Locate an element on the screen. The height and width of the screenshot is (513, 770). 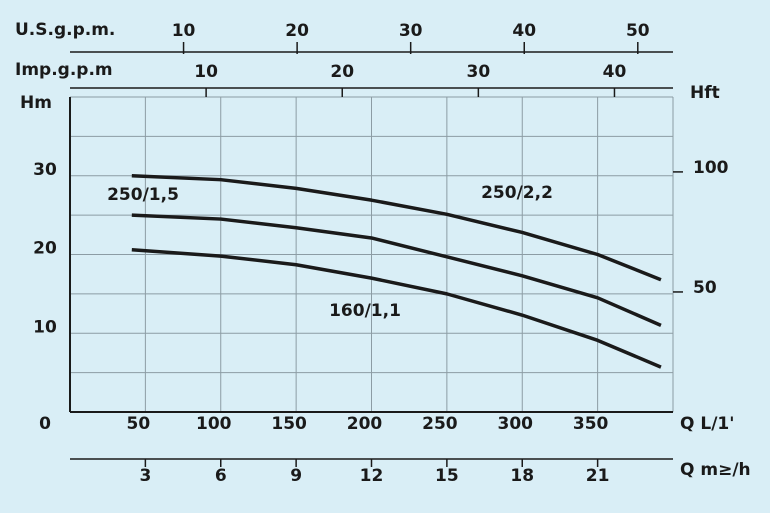
y-tick-label: 30 is located at coordinates (45, 170).